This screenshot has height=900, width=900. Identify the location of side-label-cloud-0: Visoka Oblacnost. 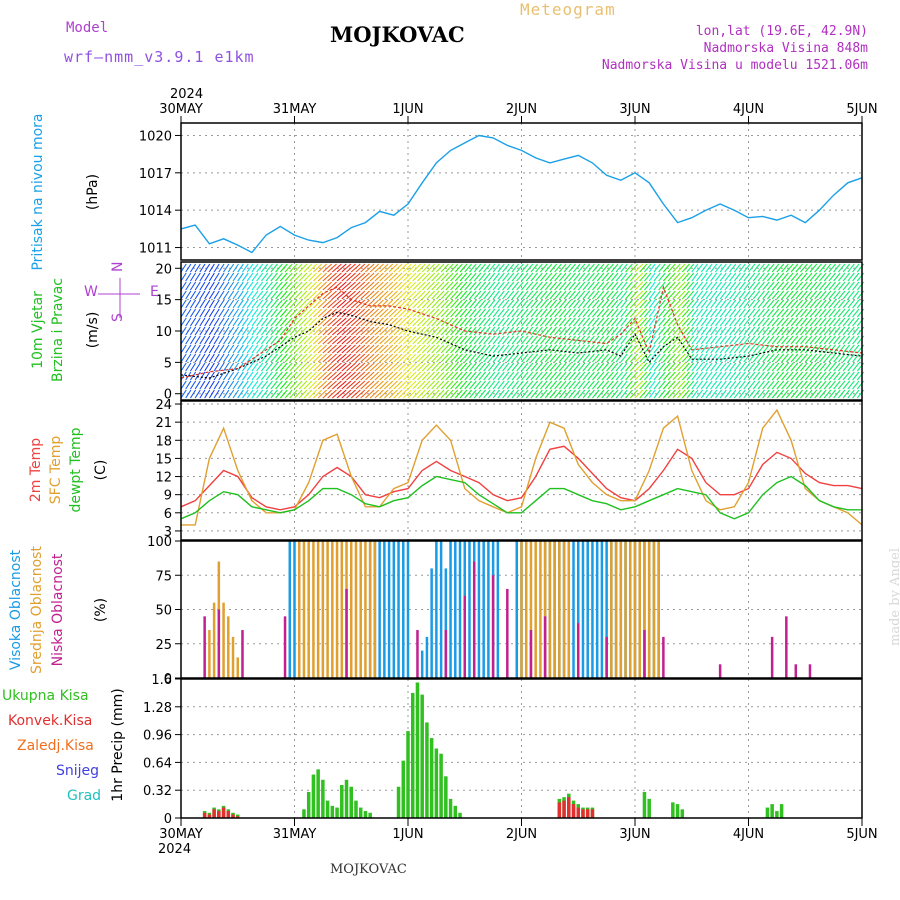
(16, 609).